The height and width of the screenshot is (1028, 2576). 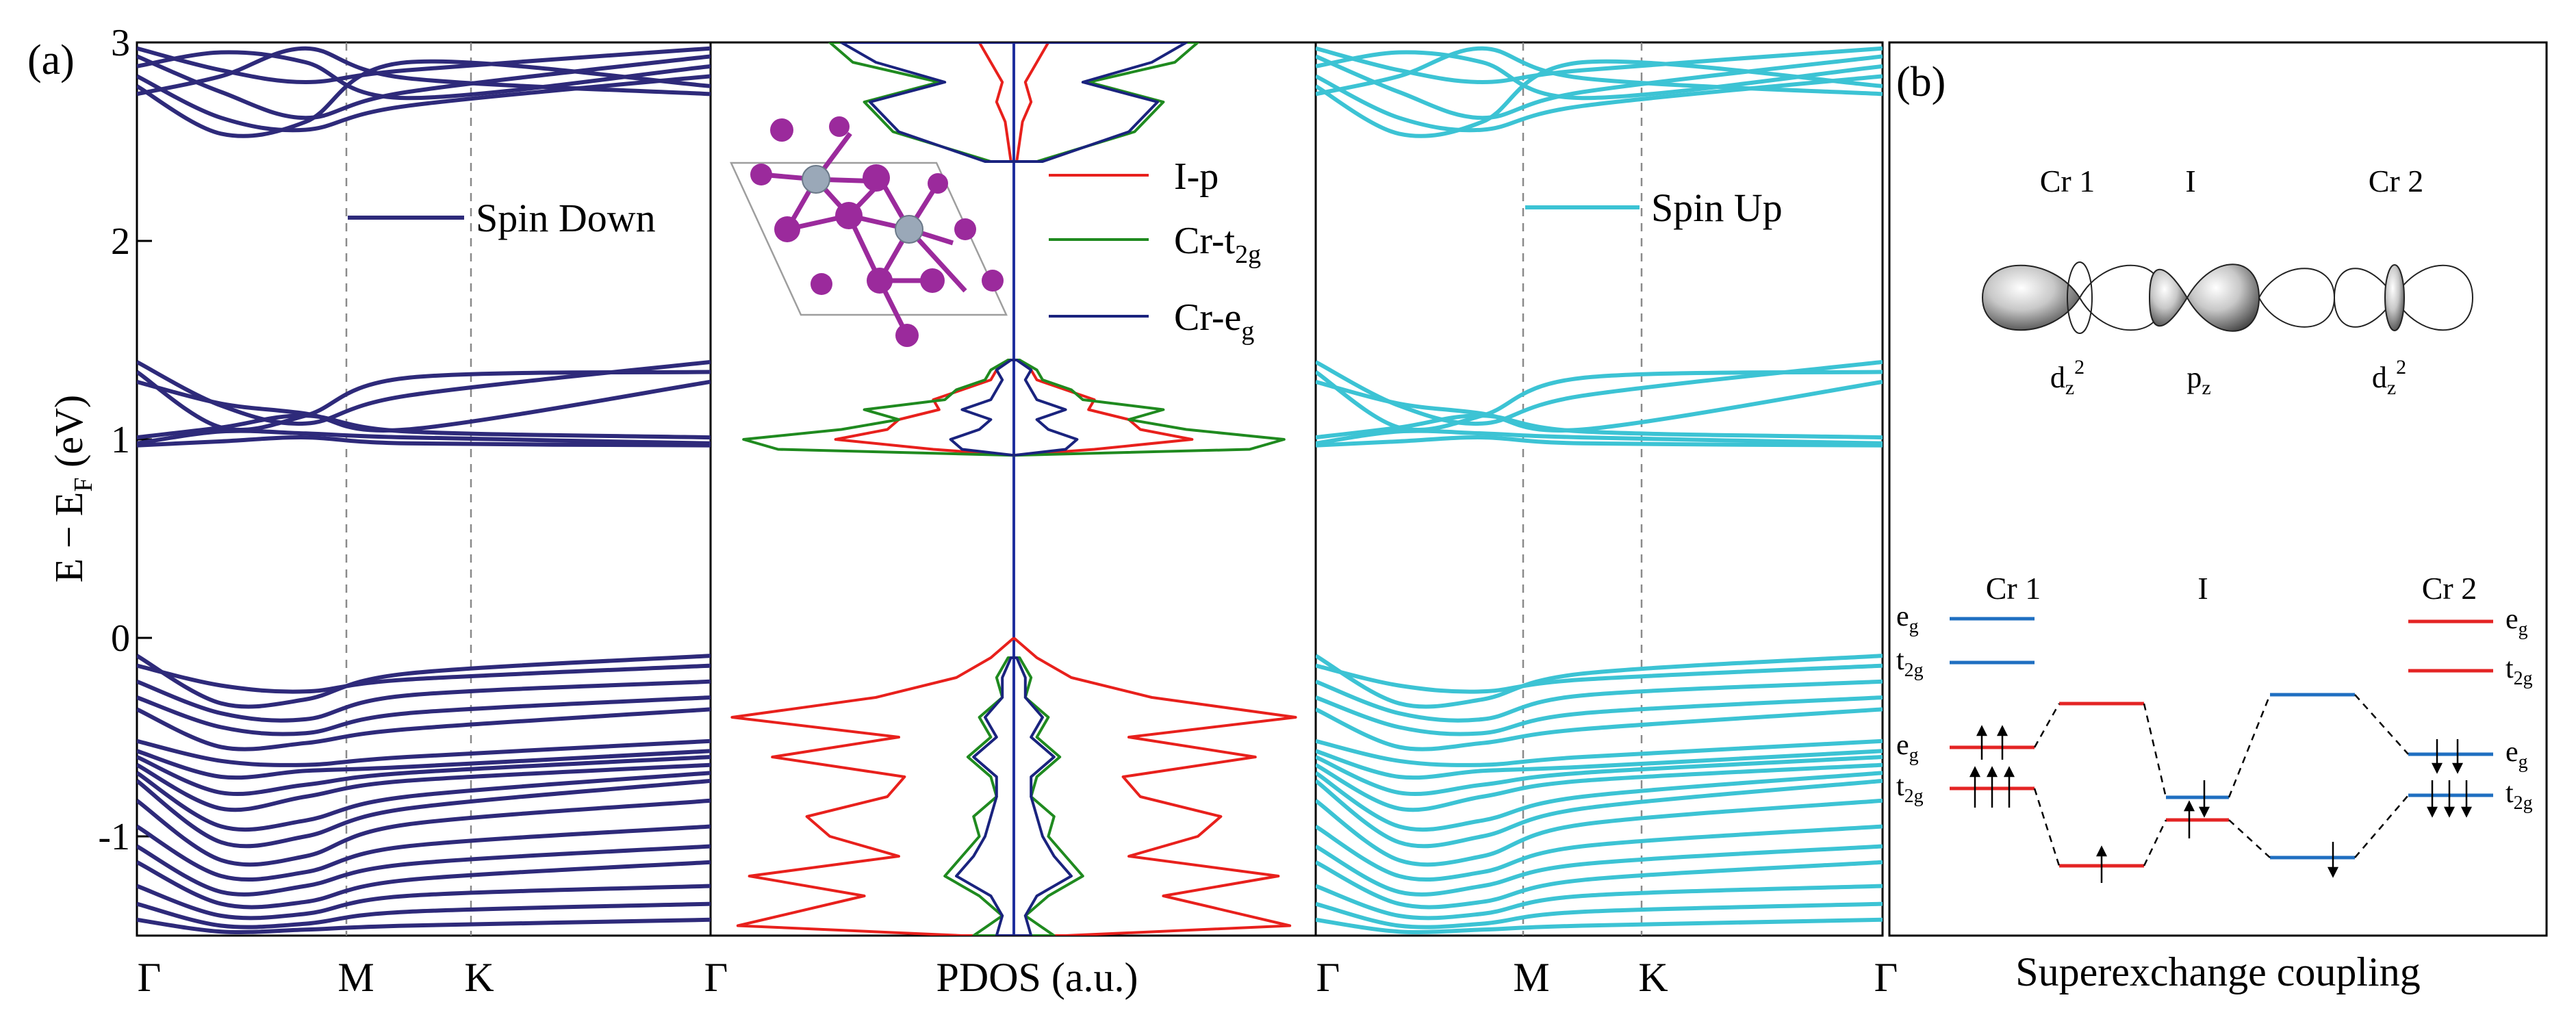 I want to click on label-cr2-t2g: t2g, so click(x=2519, y=796).